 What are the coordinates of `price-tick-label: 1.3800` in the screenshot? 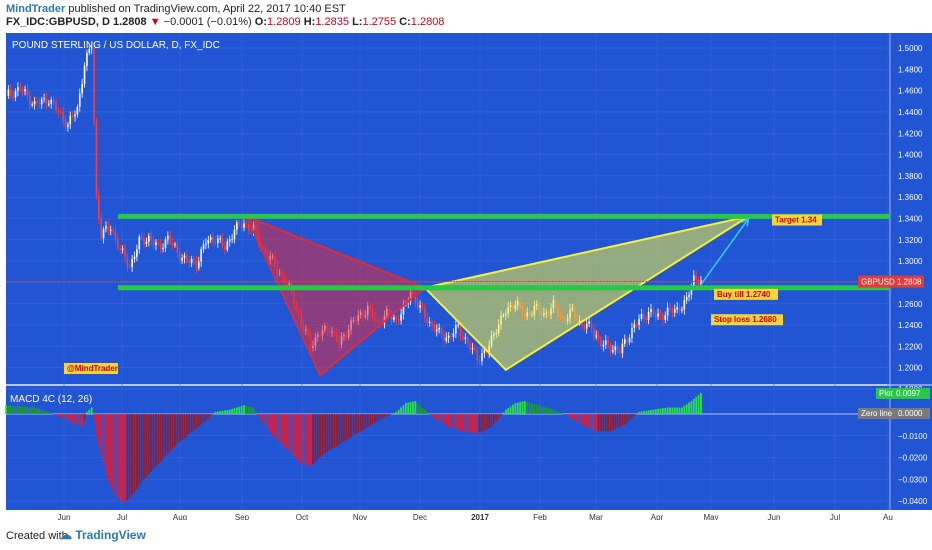 It's located at (910, 176).